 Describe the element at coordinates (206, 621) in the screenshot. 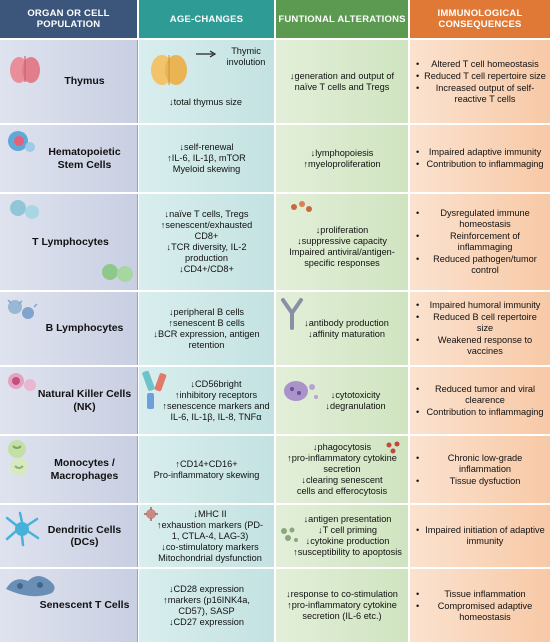

I see `age-change-text: ↓CD27 expression` at that location.